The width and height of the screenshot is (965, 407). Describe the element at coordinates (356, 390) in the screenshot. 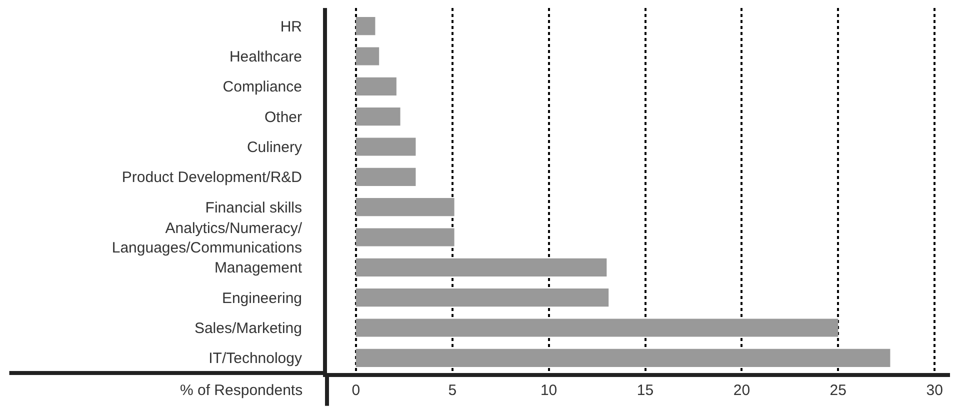

I see `x-tick-label: 0` at that location.